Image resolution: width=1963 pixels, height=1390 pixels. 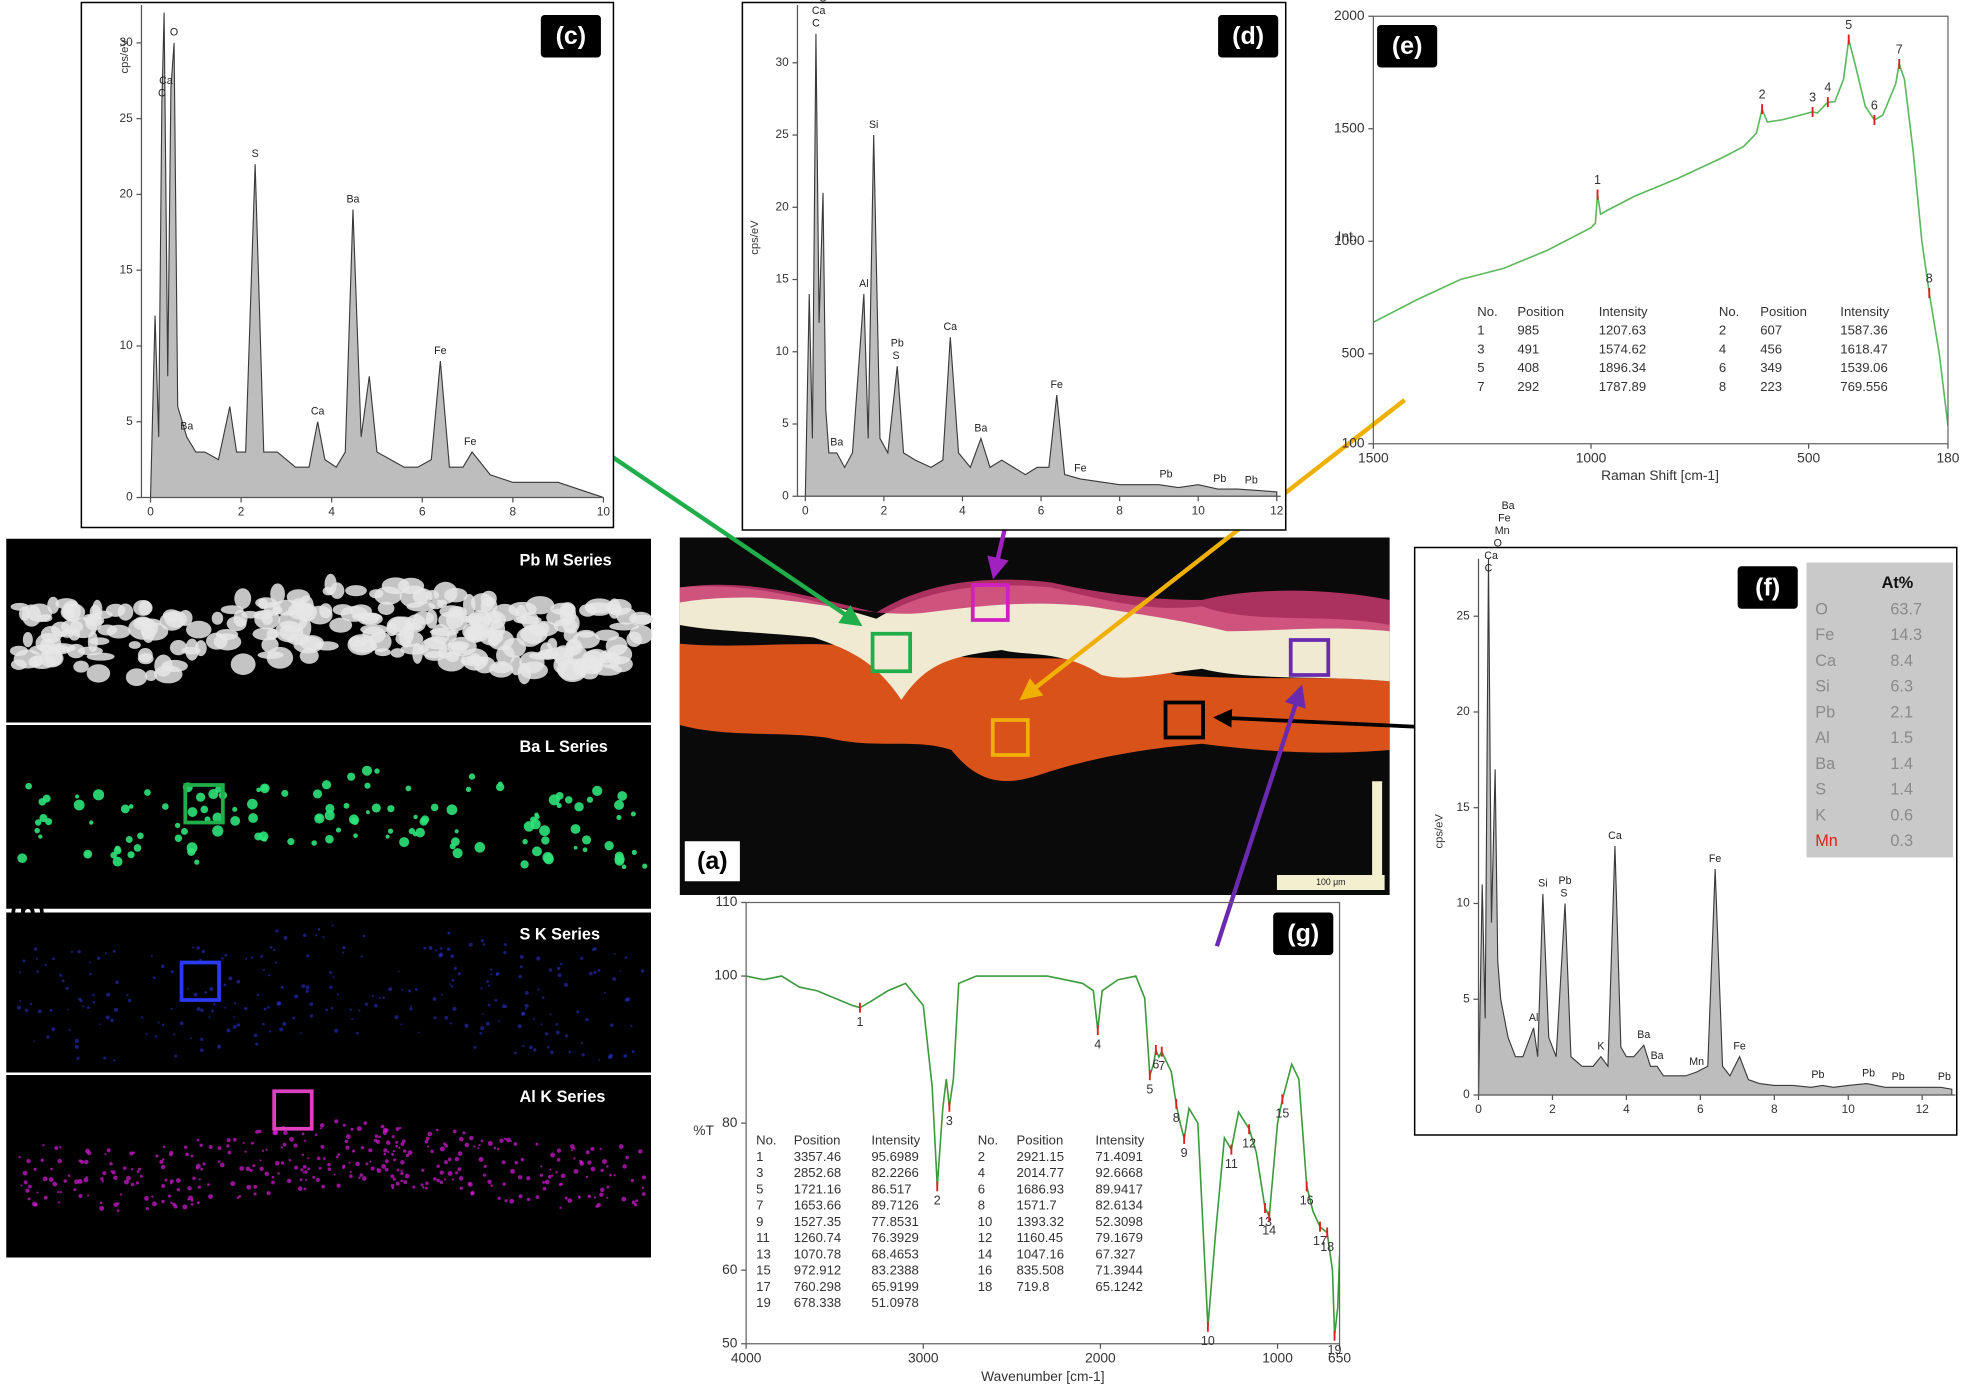 I want to click on peak-number: 8, so click(x=1176, y=1118).